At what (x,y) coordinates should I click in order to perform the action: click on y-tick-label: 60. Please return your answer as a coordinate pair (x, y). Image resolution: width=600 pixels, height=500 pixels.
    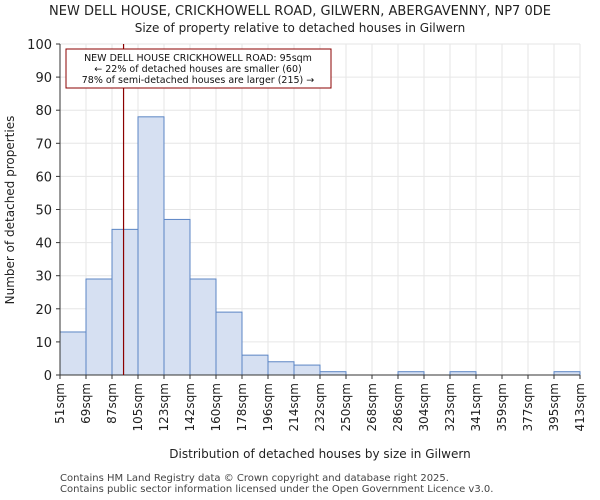
    Looking at the image, I should click on (43, 177).